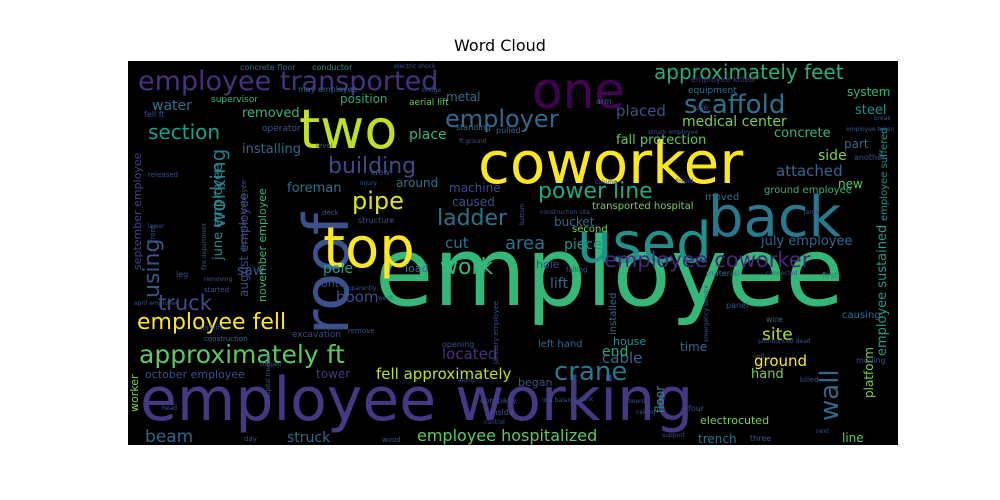 The height and width of the screenshot is (500, 1000). Describe the element at coordinates (457, 243) in the screenshot. I see `word-cut: cut` at that location.